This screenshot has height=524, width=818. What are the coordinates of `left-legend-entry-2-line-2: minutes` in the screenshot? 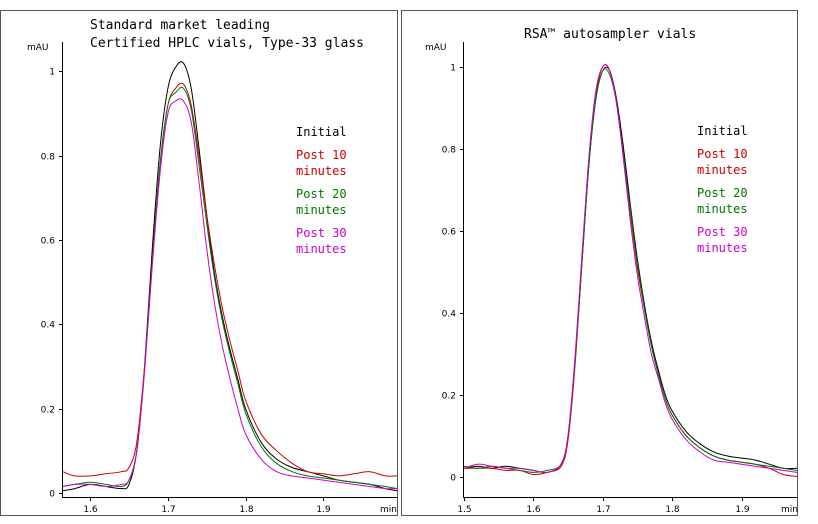 It's located at (321, 171).